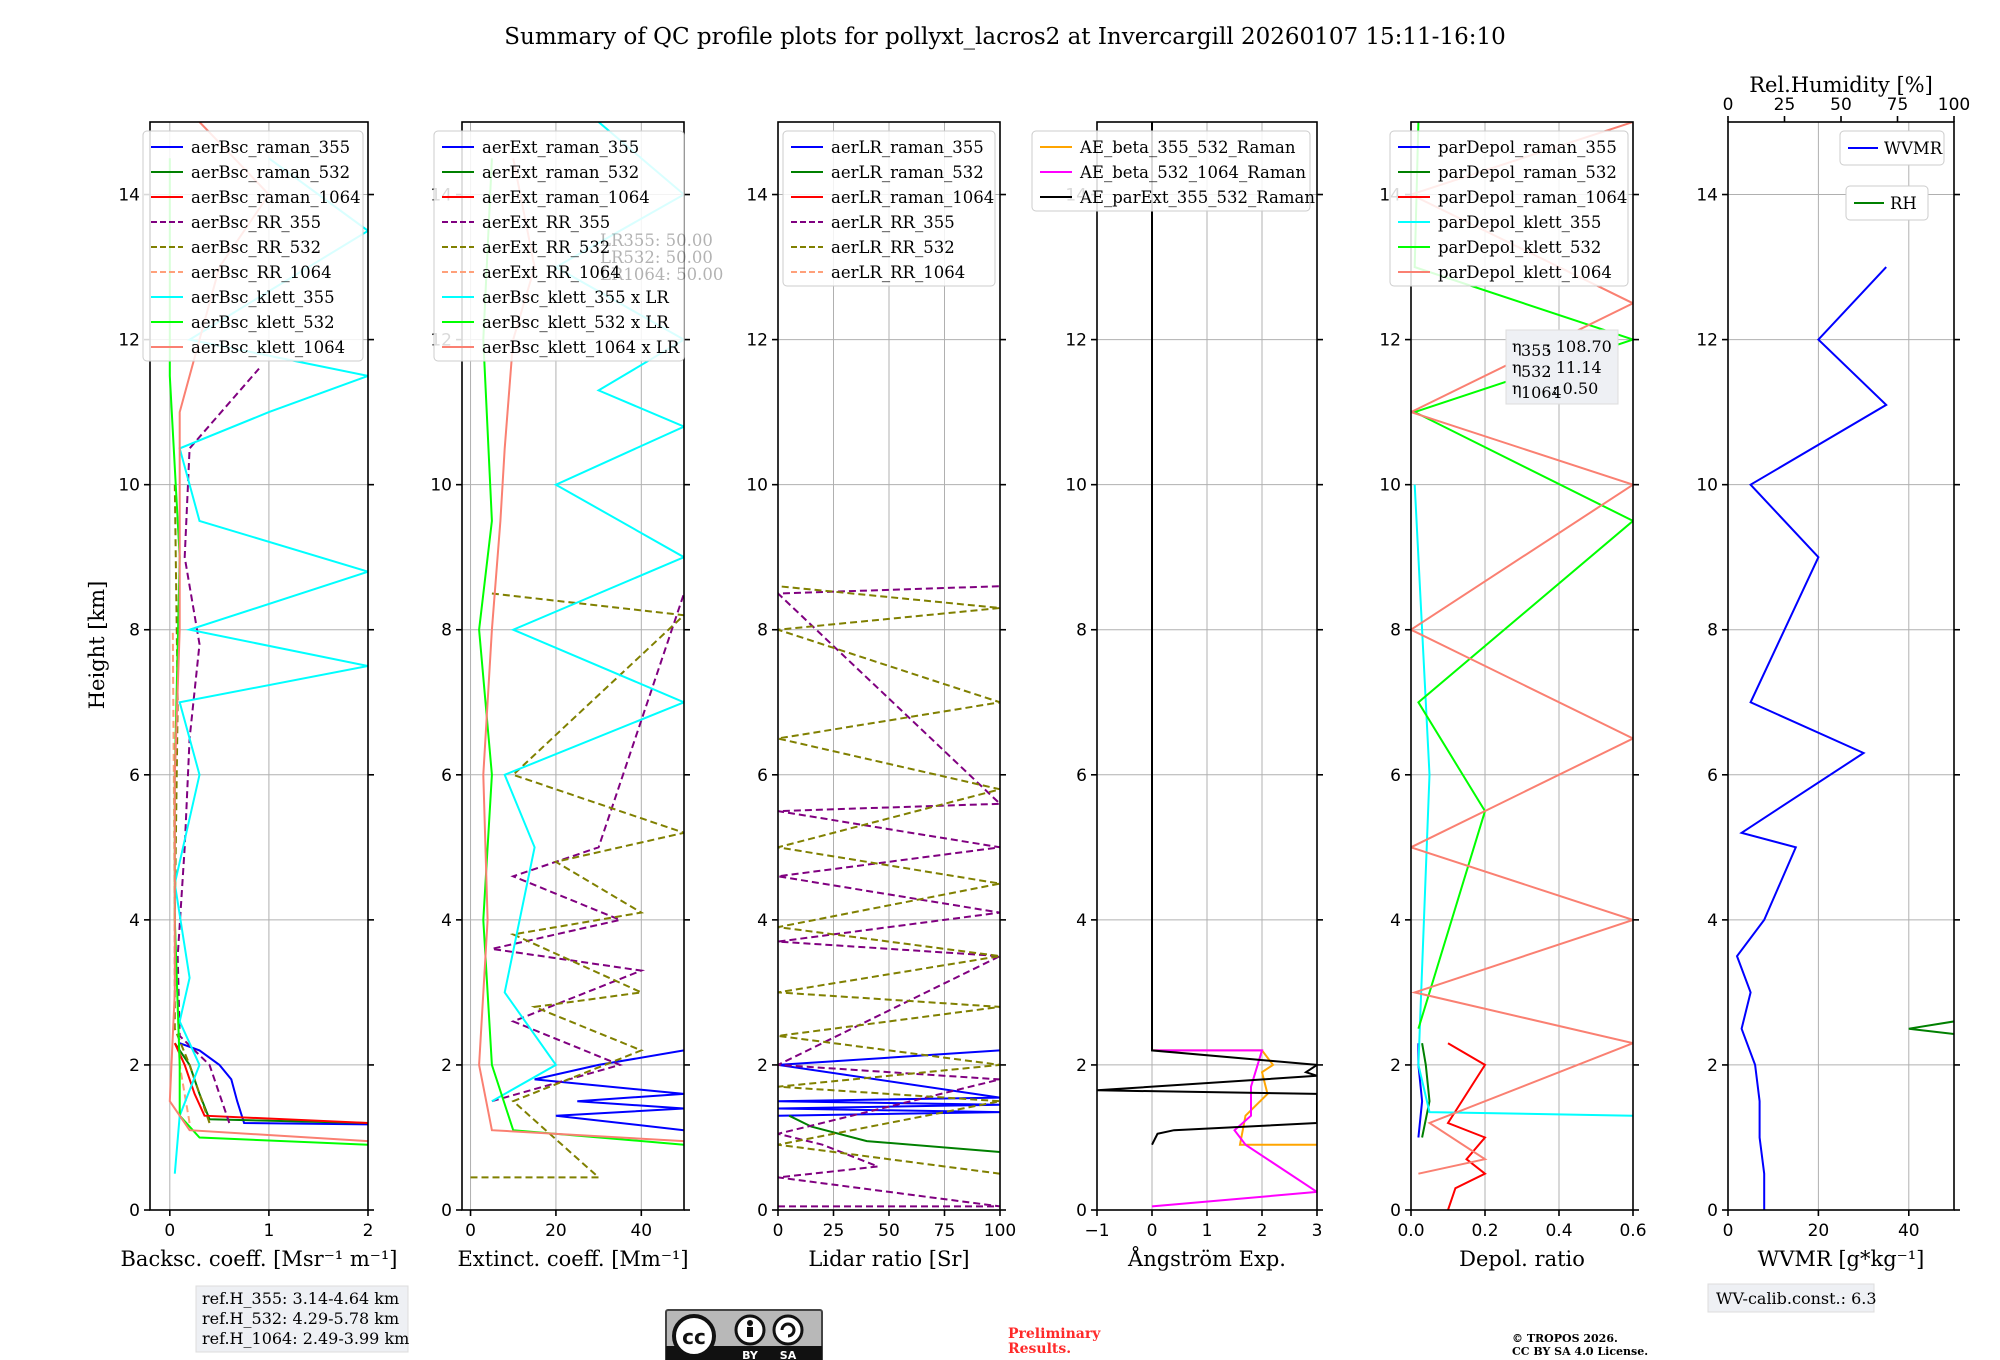  What do you see at coordinates (1192, 172) in the screenshot?
I see `legend-label: AE_beta_532_1064_Raman` at bounding box center [1192, 172].